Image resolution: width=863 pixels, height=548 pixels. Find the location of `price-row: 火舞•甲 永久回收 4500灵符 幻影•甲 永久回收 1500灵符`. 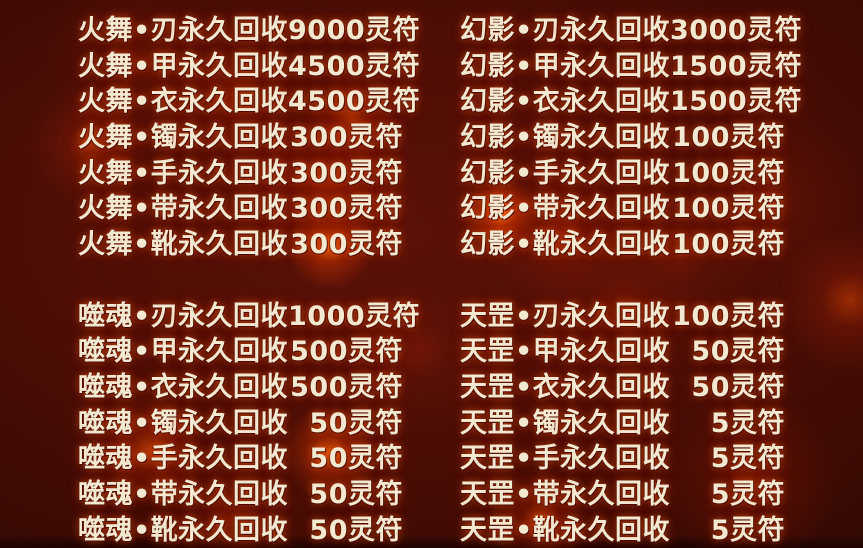

price-row: 火舞•甲 永久回收 4500灵符 幻影•甲 永久回收 1500灵符 is located at coordinates (431, 67).